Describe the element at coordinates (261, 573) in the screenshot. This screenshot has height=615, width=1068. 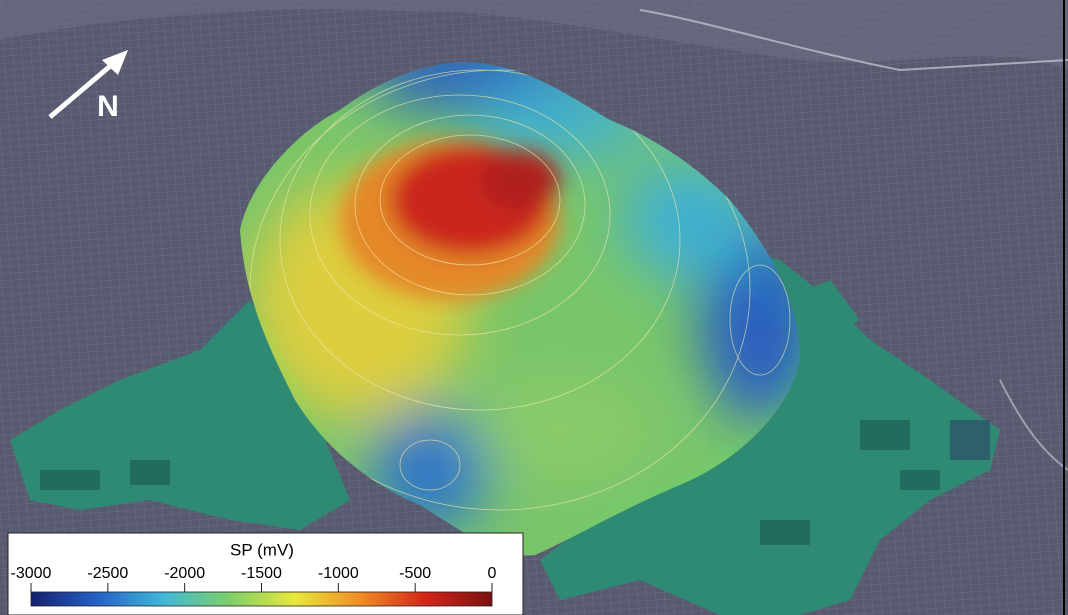
I see `tick-label: -1500` at that location.